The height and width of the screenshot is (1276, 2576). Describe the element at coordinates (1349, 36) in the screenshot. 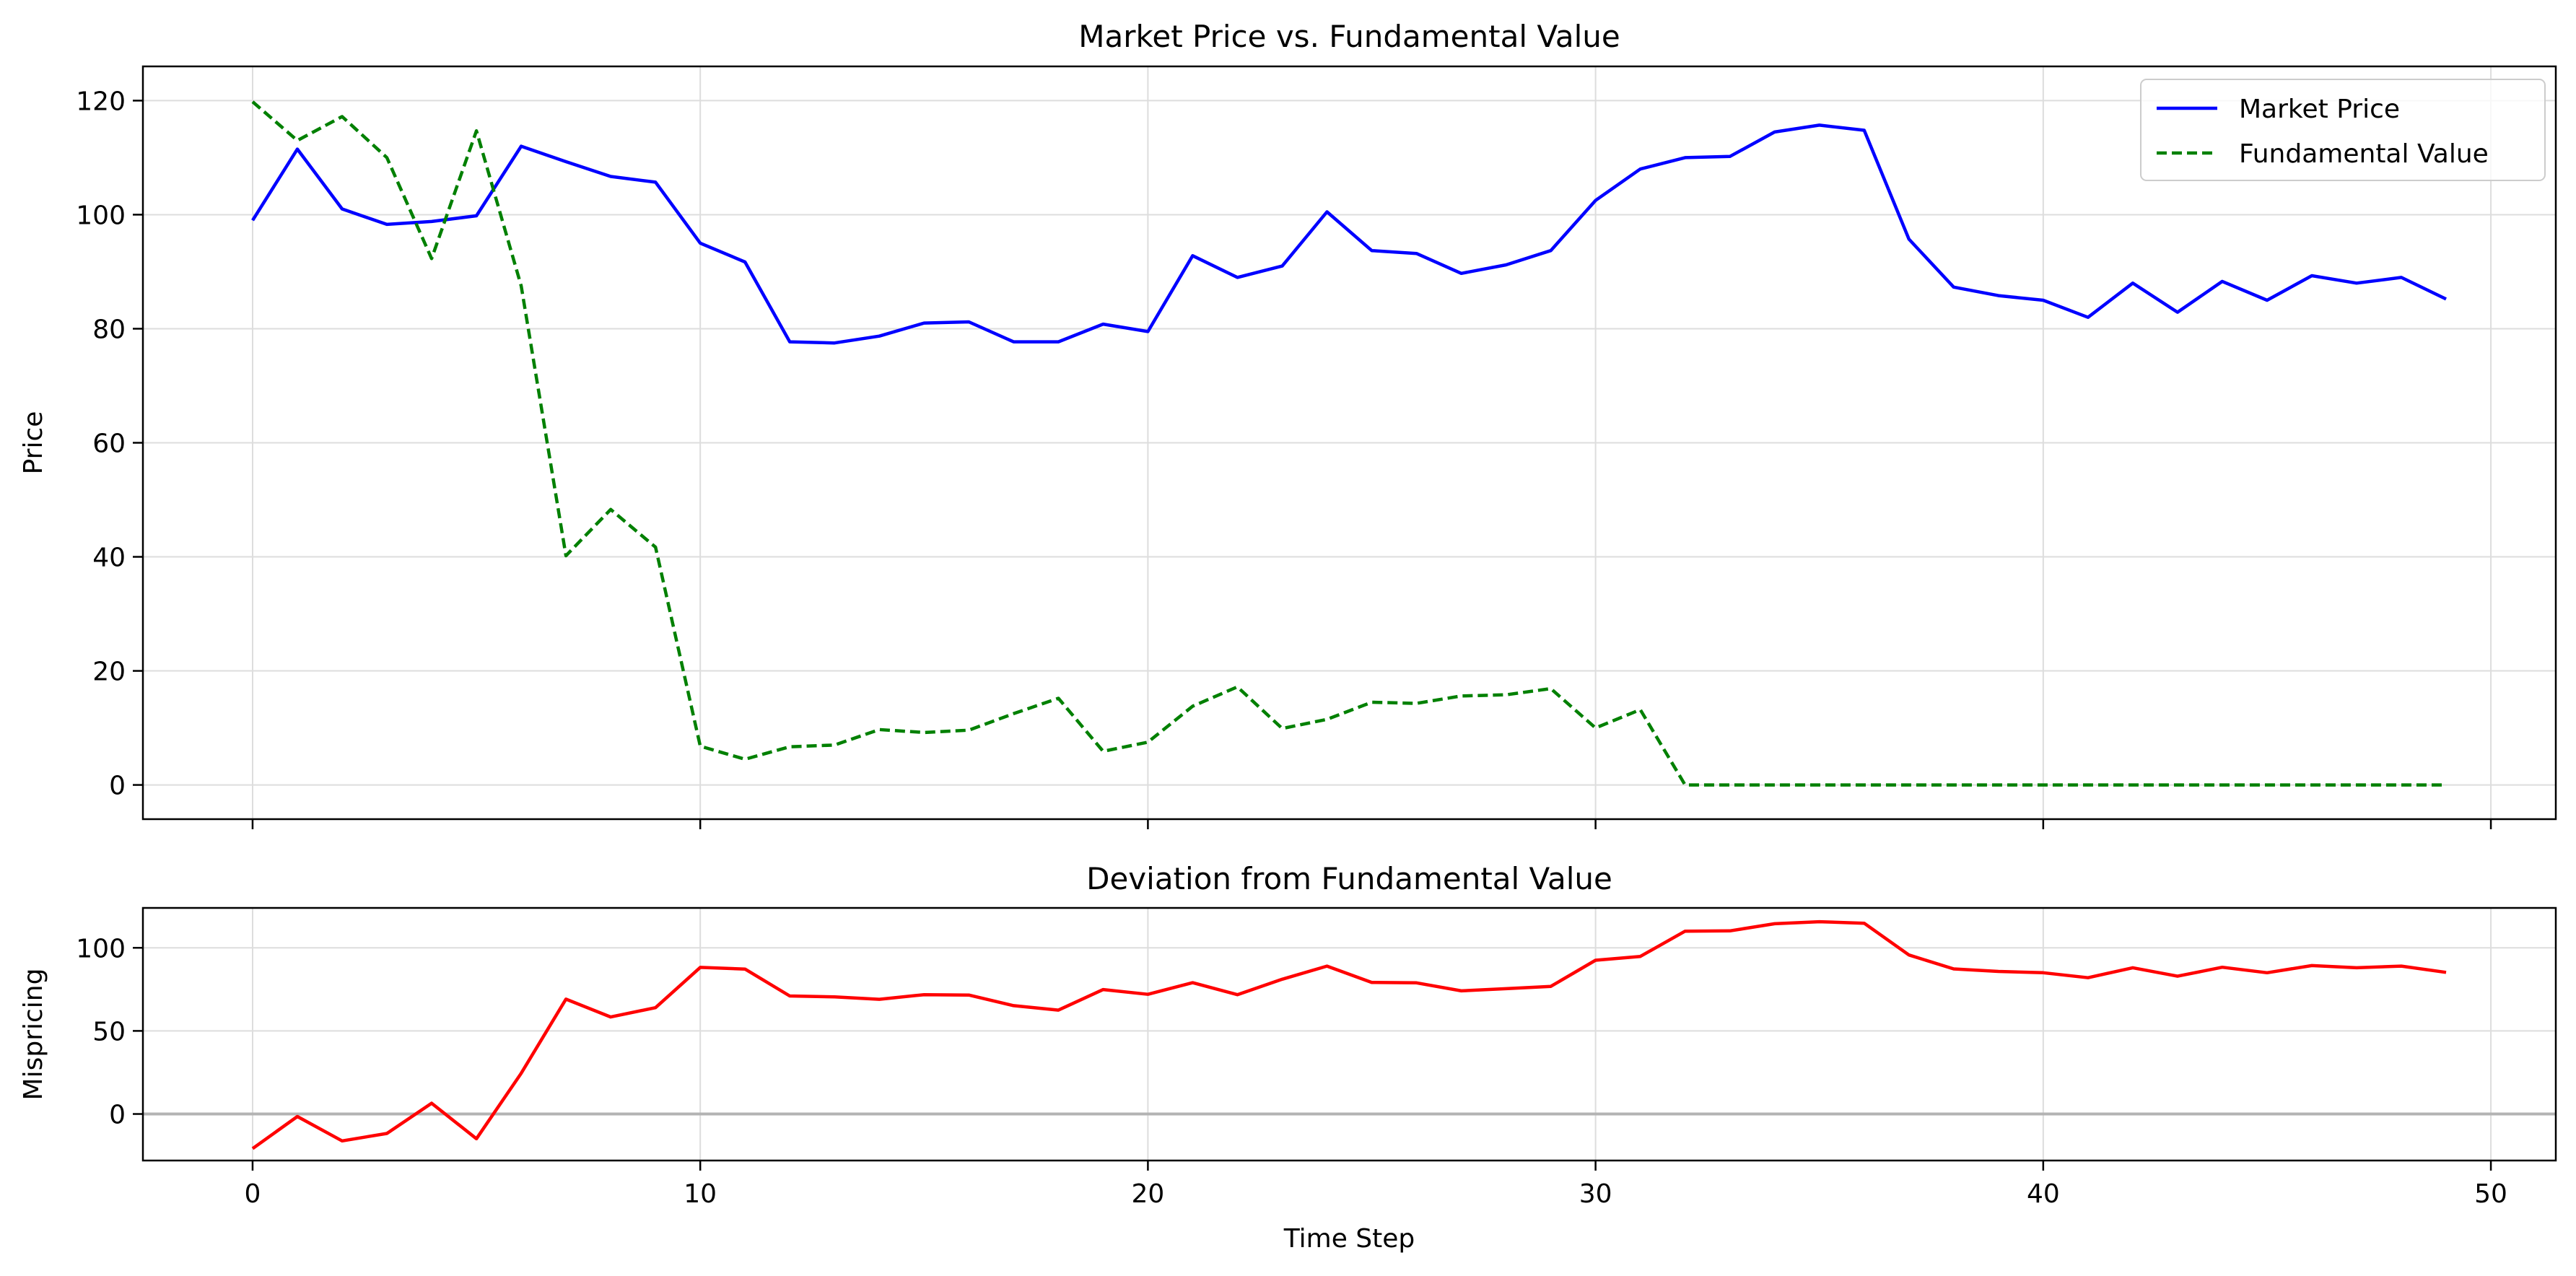

I see `chart-title: Market Price vs. Fundamental Value` at that location.